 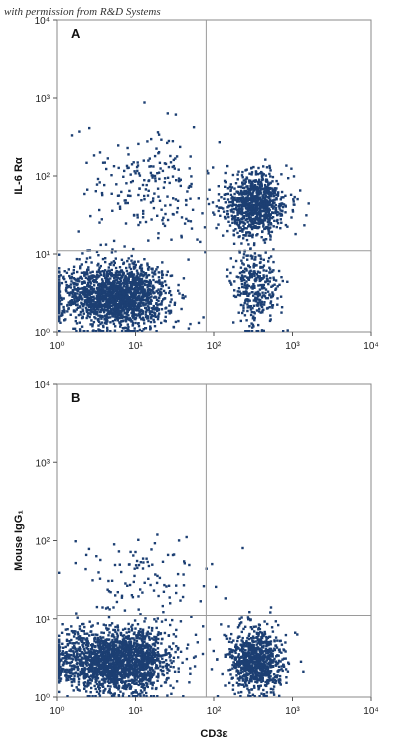 I want to click on x-tick-label: 10⁰, so click(x=56, y=346).